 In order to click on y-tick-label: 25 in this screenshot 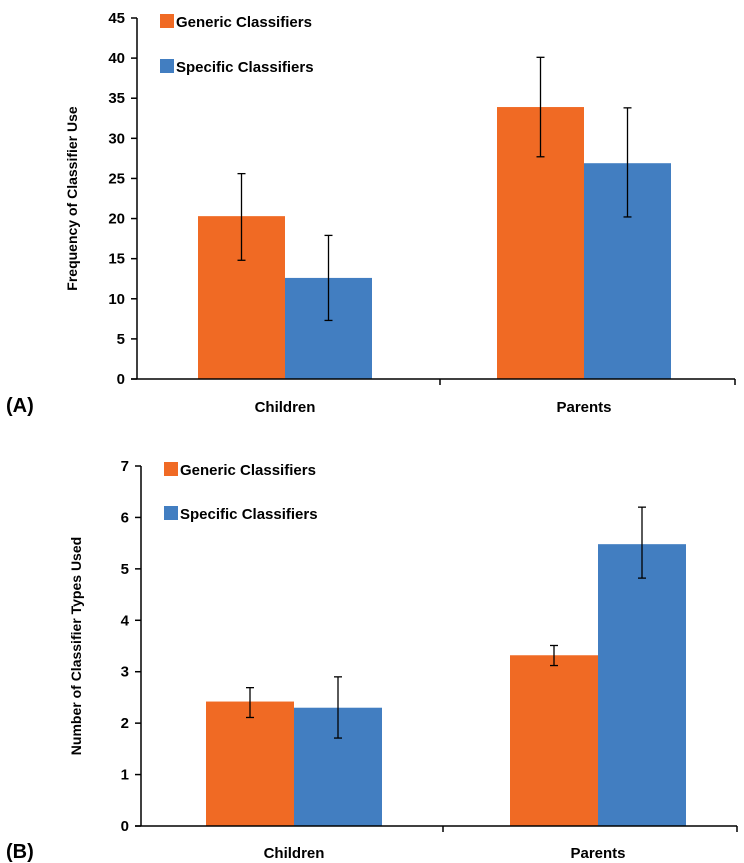, I will do `click(116, 178)`.